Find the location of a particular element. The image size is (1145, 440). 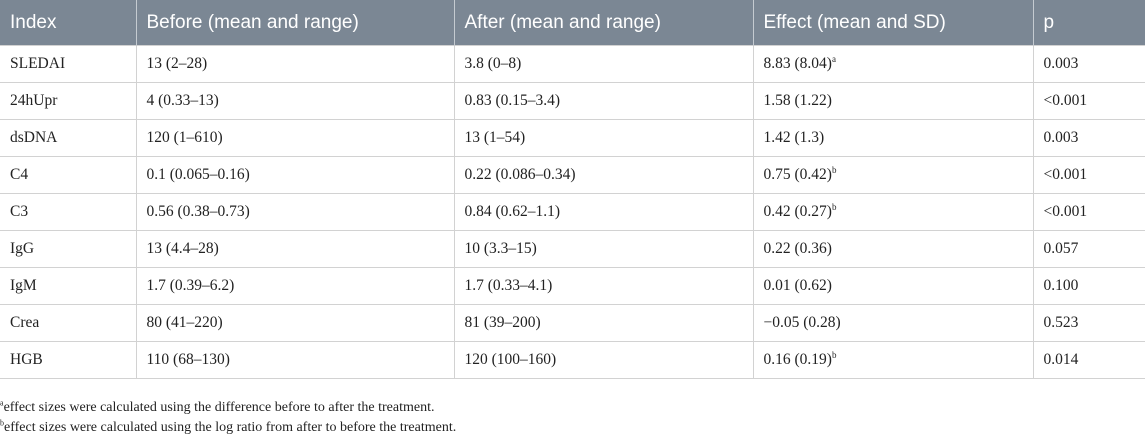

cell-effect: 0.01 (0.62) is located at coordinates (893, 286).